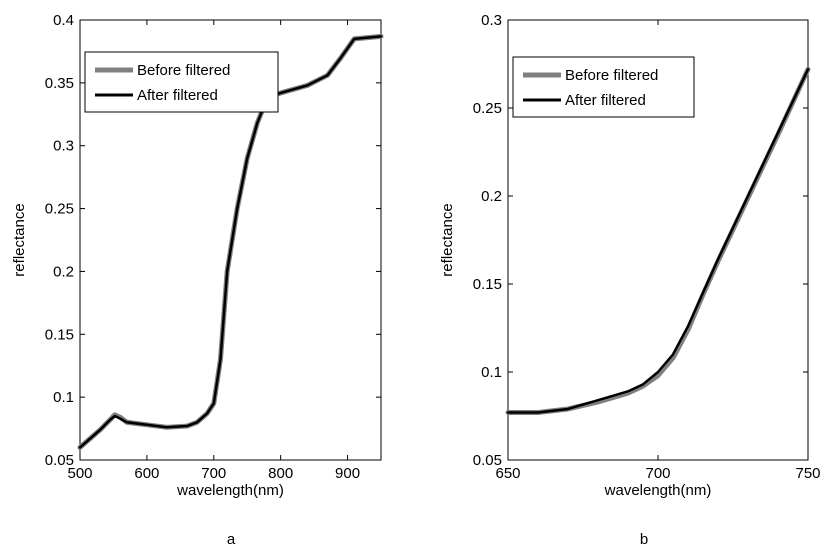 Image resolution: width=831 pixels, height=550 pixels. Describe the element at coordinates (63, 20) in the screenshot. I see `panel-a-y-tick-label: 0.4` at that location.